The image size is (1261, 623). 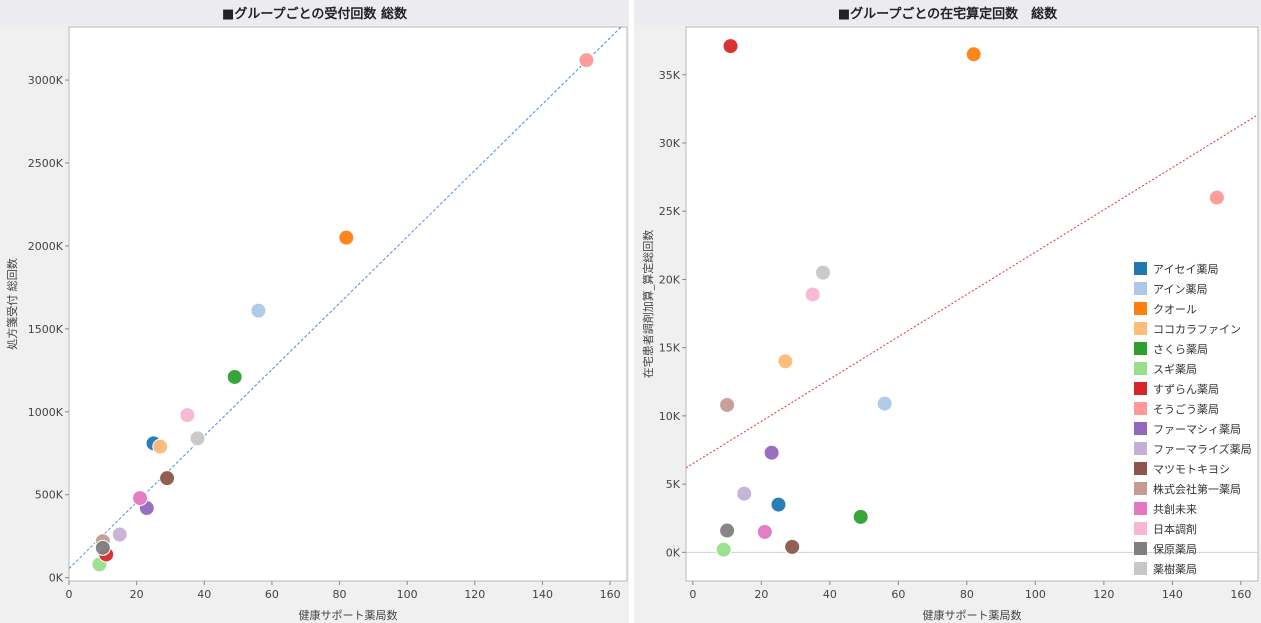 What do you see at coordinates (46, 80) in the screenshot?
I see `y-tick-label: 3000K` at bounding box center [46, 80].